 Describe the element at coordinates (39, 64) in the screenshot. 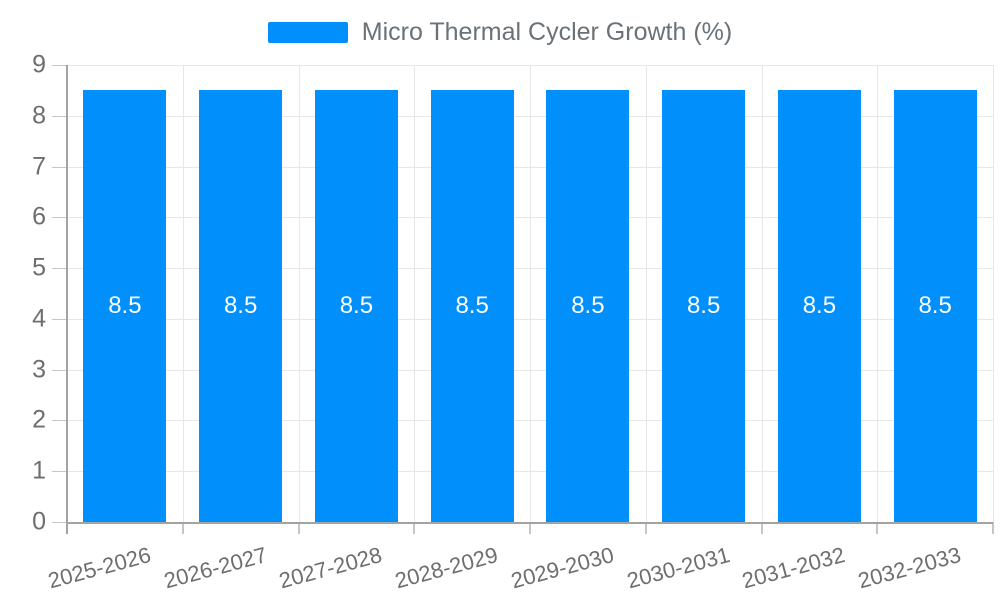

I see `y-axis-label: 9` at that location.